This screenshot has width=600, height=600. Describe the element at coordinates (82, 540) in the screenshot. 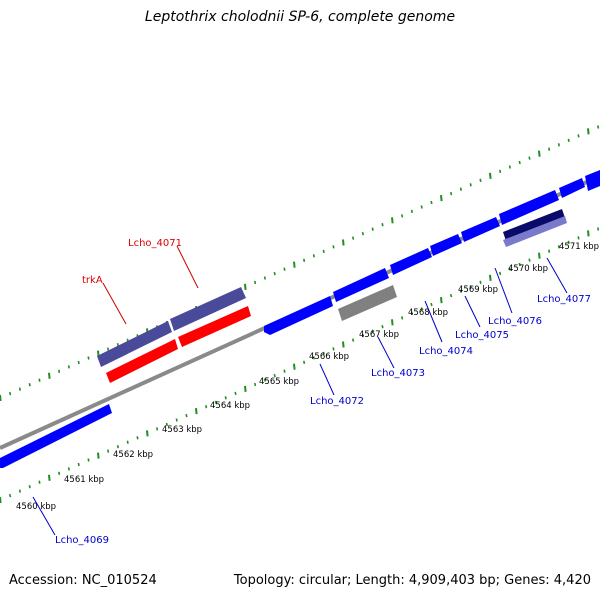

I see `gene-label-lcho-4069: Lcho_4069` at that location.